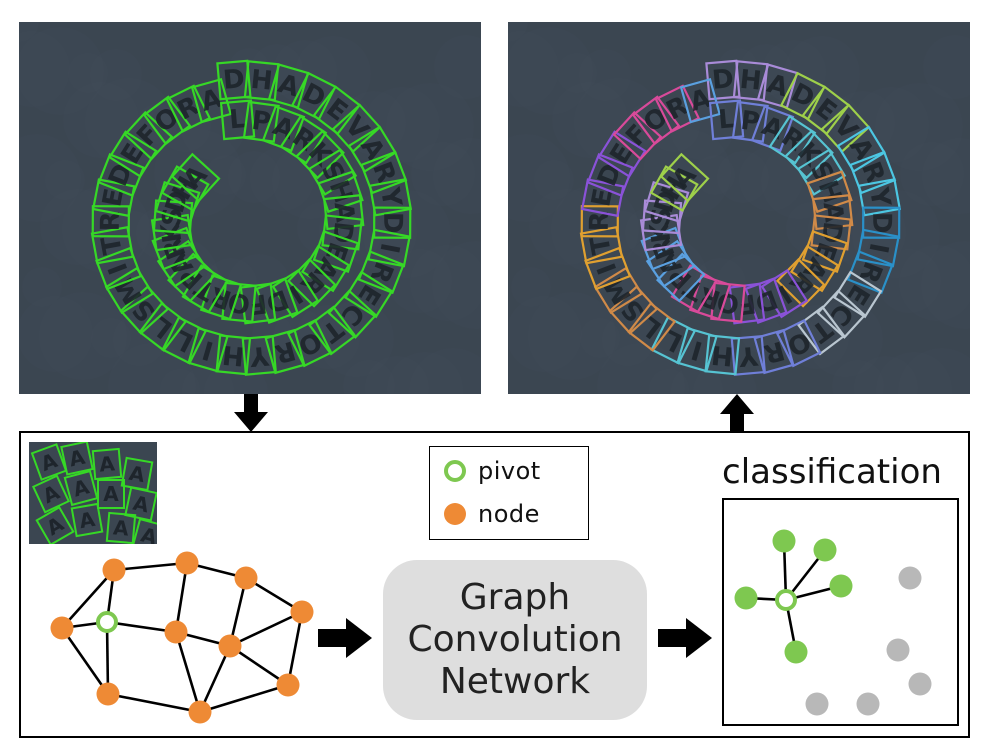 Image resolution: width=988 pixels, height=756 pixels. I want to click on gcn-block: Graph Convolution Network, so click(515, 640).